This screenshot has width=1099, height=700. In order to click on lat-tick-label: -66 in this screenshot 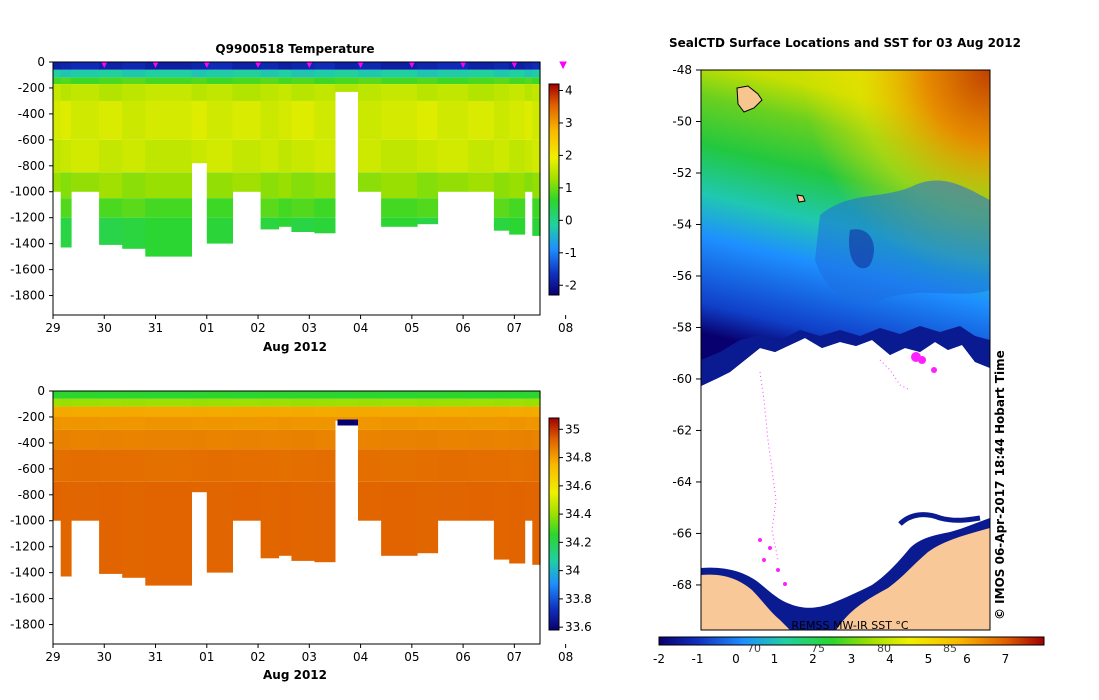, I will do `click(682, 533)`.